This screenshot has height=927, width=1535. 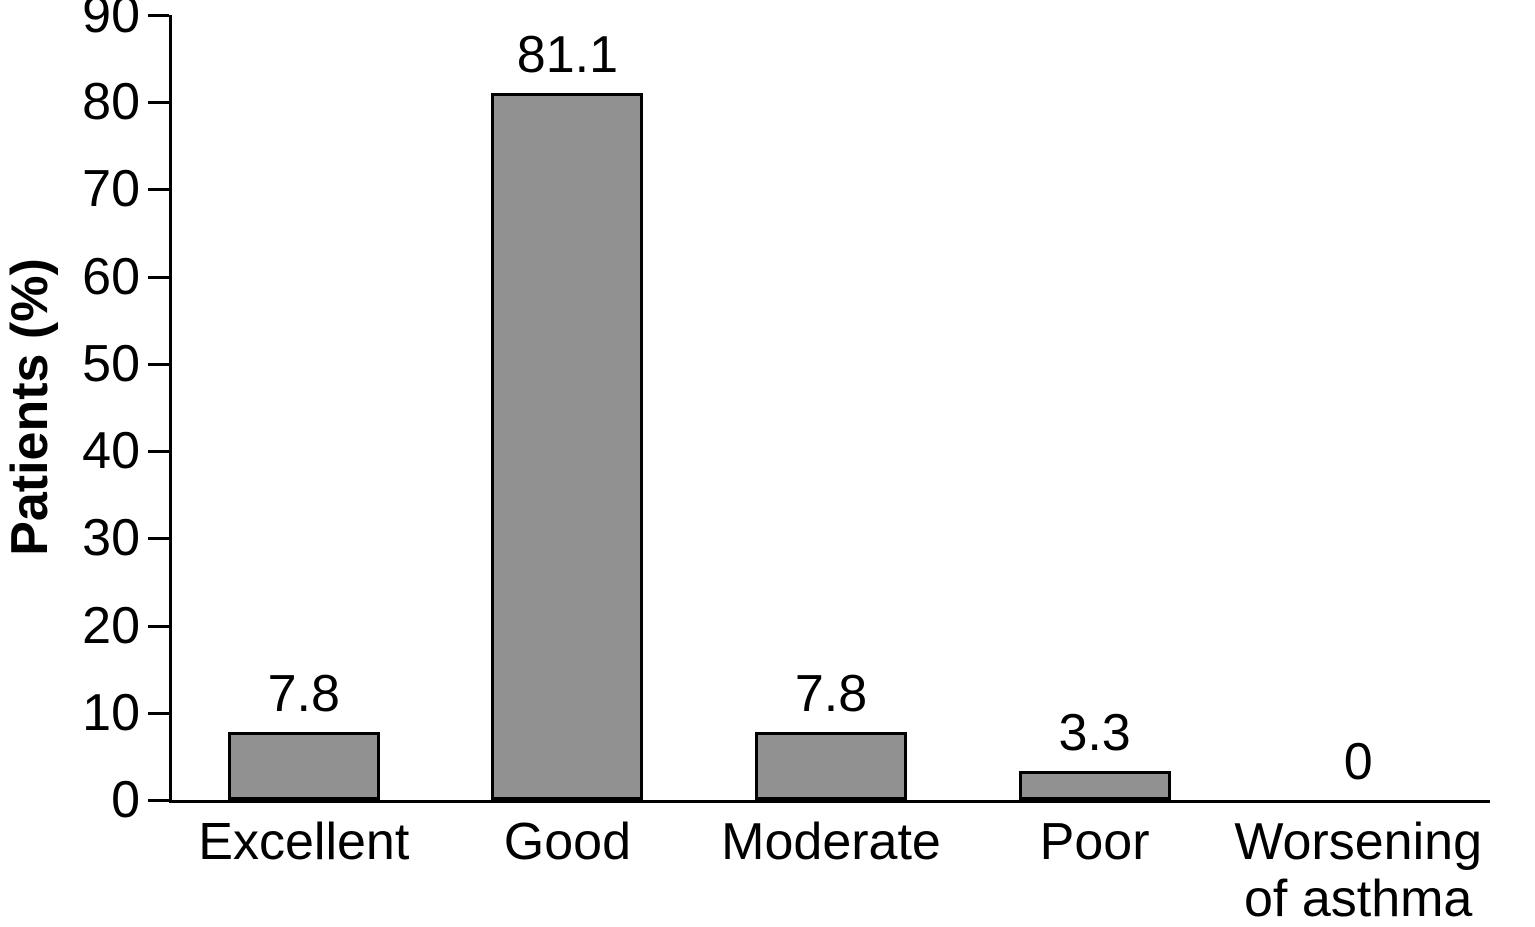 I want to click on y-tick-label: 60, so click(x=111, y=276).